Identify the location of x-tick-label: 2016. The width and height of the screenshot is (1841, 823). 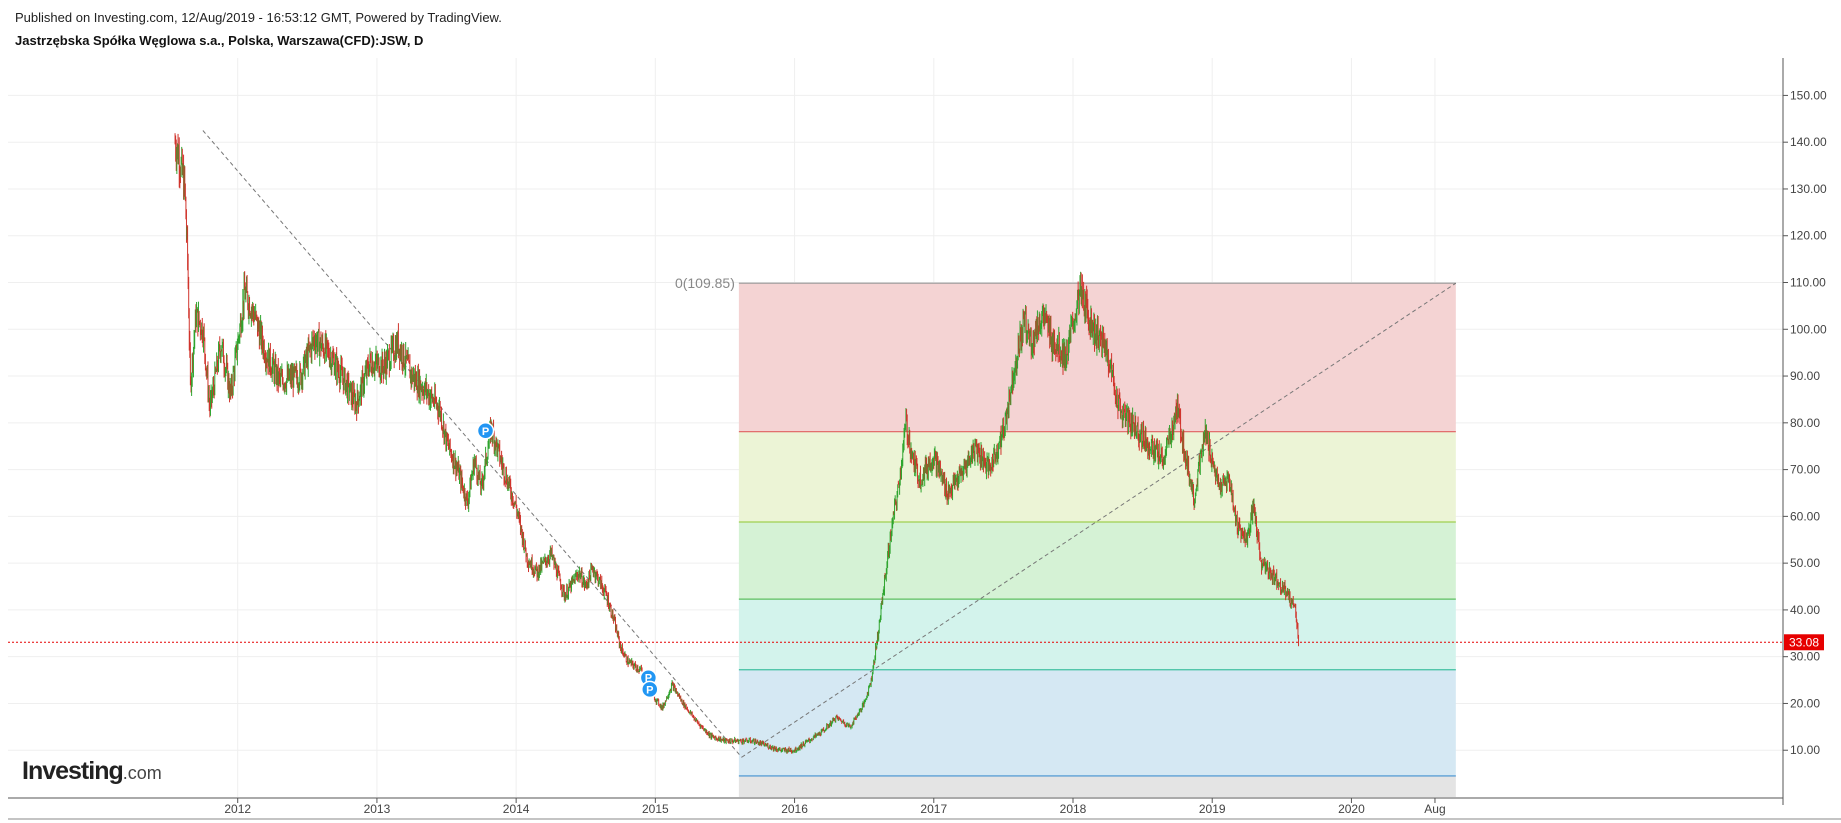
(794, 809).